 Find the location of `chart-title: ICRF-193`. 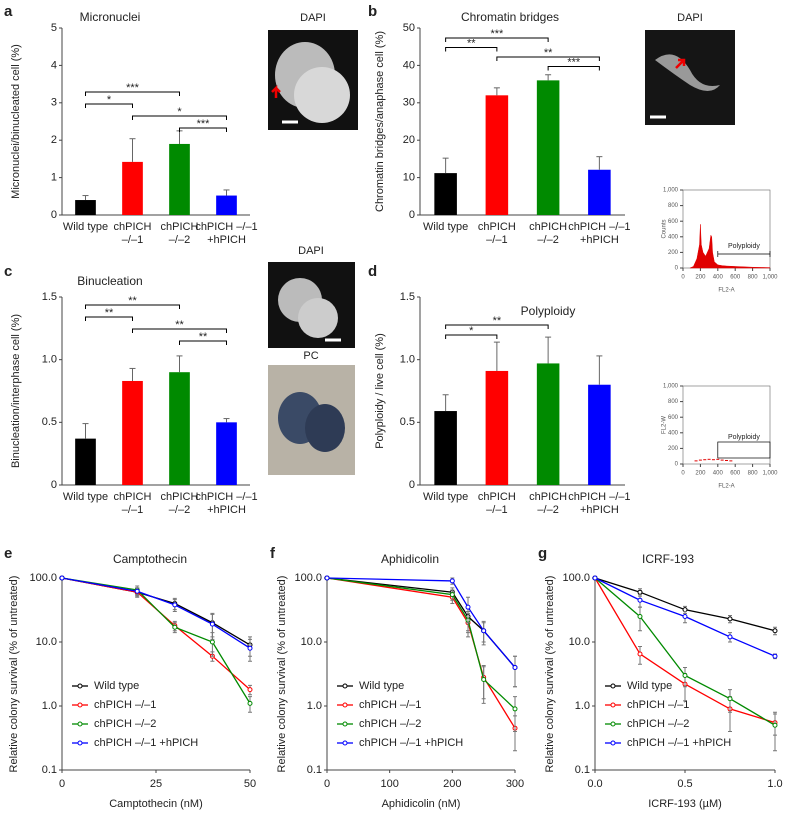

chart-title: ICRF-193 is located at coordinates (668, 559).